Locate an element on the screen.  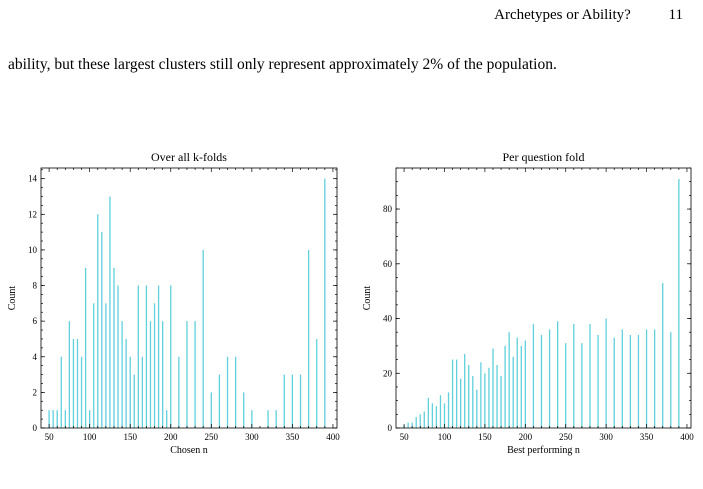
chart-title: Over all k-folds is located at coordinates (189, 157).